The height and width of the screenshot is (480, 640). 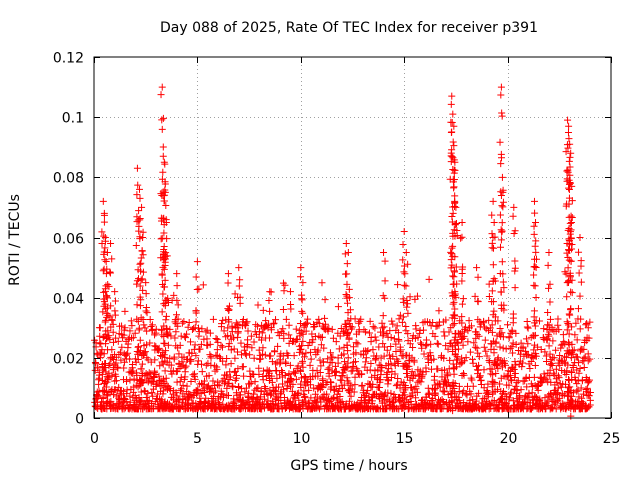 I want to click on x-tick-label: 15, so click(x=405, y=439).